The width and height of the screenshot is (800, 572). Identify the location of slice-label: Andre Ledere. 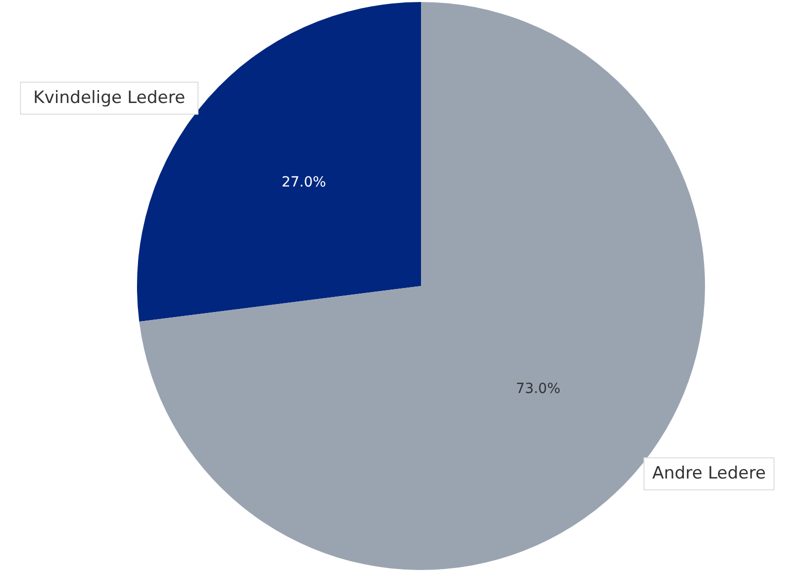
(709, 473).